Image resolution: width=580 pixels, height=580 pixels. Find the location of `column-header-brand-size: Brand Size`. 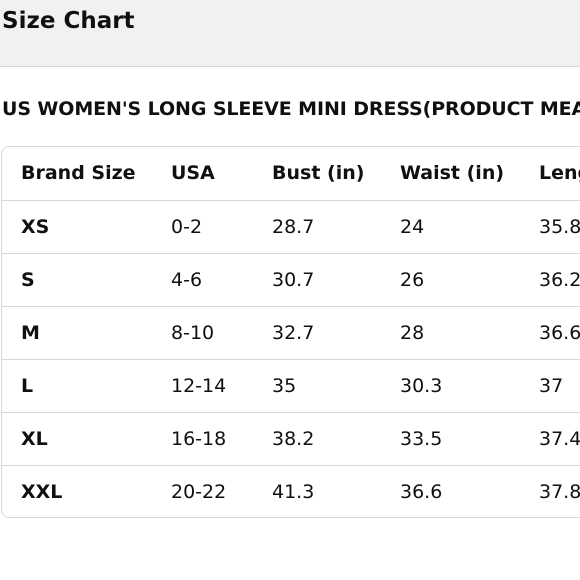

column-header-brand-size: Brand Size is located at coordinates (78, 173).